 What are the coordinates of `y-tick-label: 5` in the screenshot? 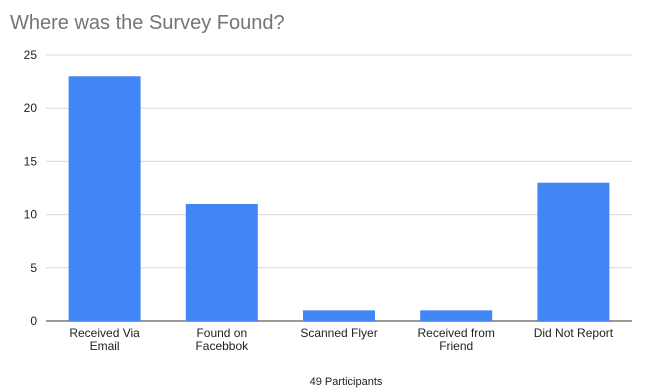 It's located at (33, 268).